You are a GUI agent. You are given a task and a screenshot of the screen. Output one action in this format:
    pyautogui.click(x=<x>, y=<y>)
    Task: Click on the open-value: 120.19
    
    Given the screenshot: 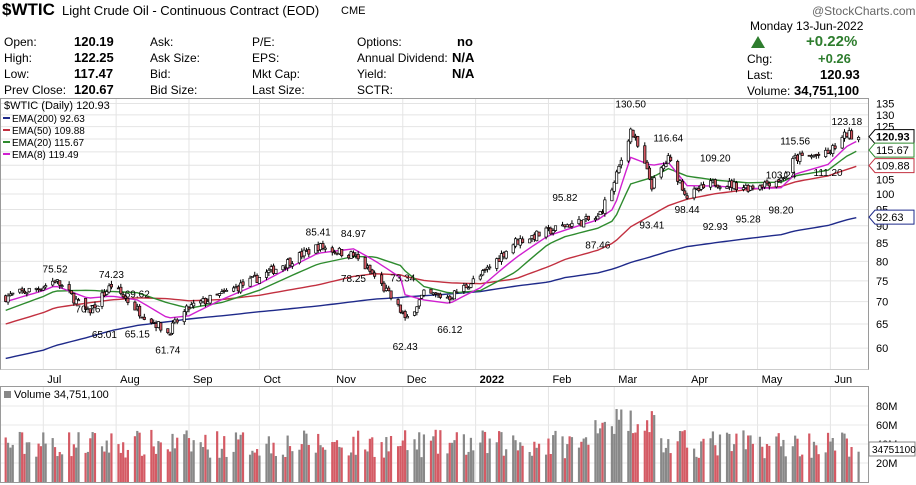 What is the action you would take?
    pyautogui.click(x=94, y=41)
    